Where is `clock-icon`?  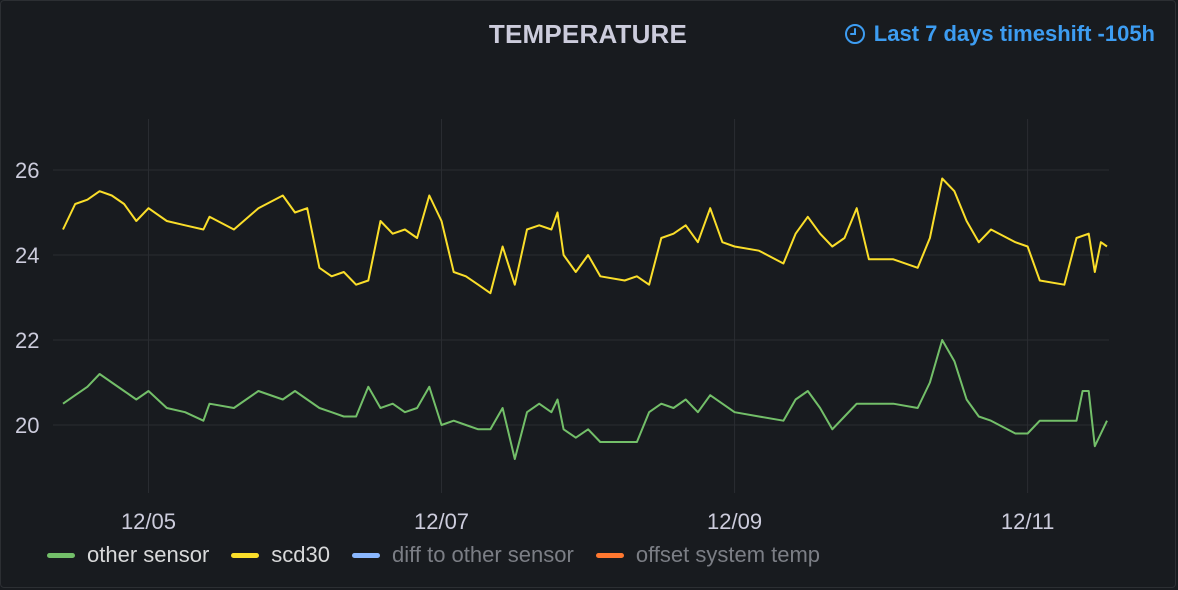
clock-icon is located at coordinates (855, 34).